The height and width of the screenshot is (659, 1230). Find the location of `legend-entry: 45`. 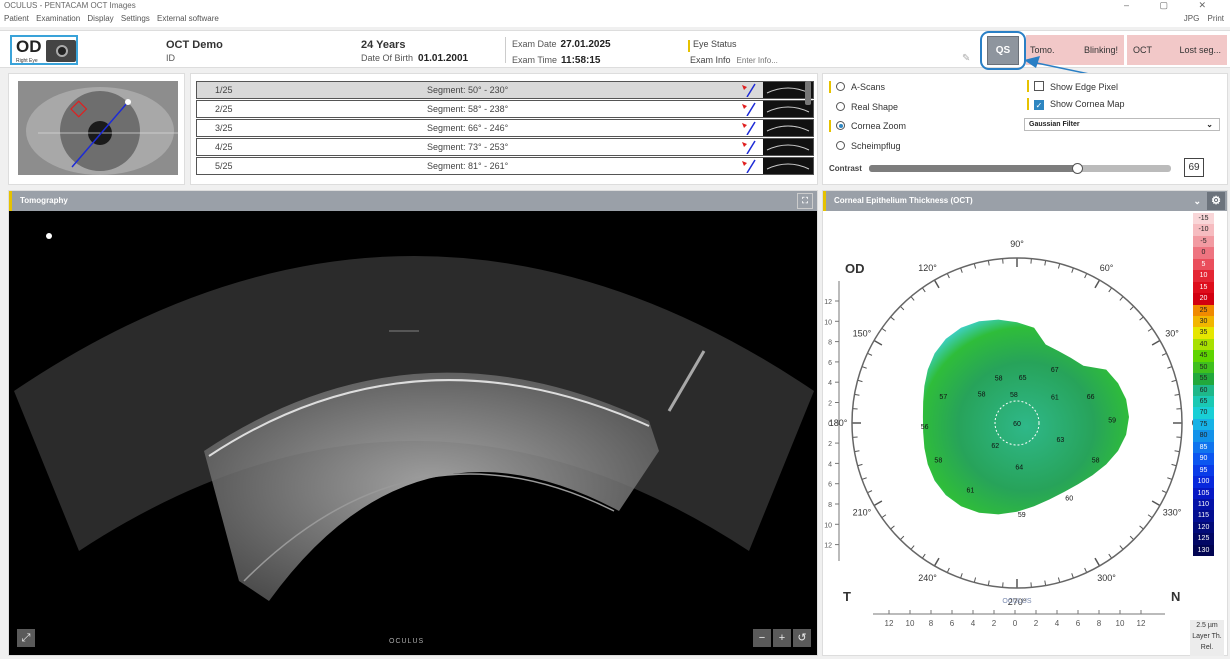

legend-entry: 45 is located at coordinates (1203, 356).